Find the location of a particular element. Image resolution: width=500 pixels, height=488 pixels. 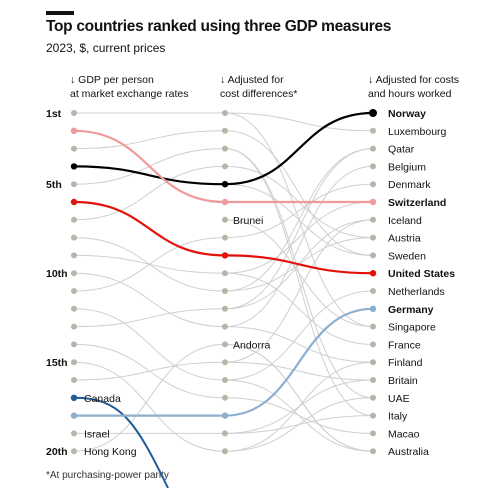

col1-country-label: Israel is located at coordinates (97, 434).